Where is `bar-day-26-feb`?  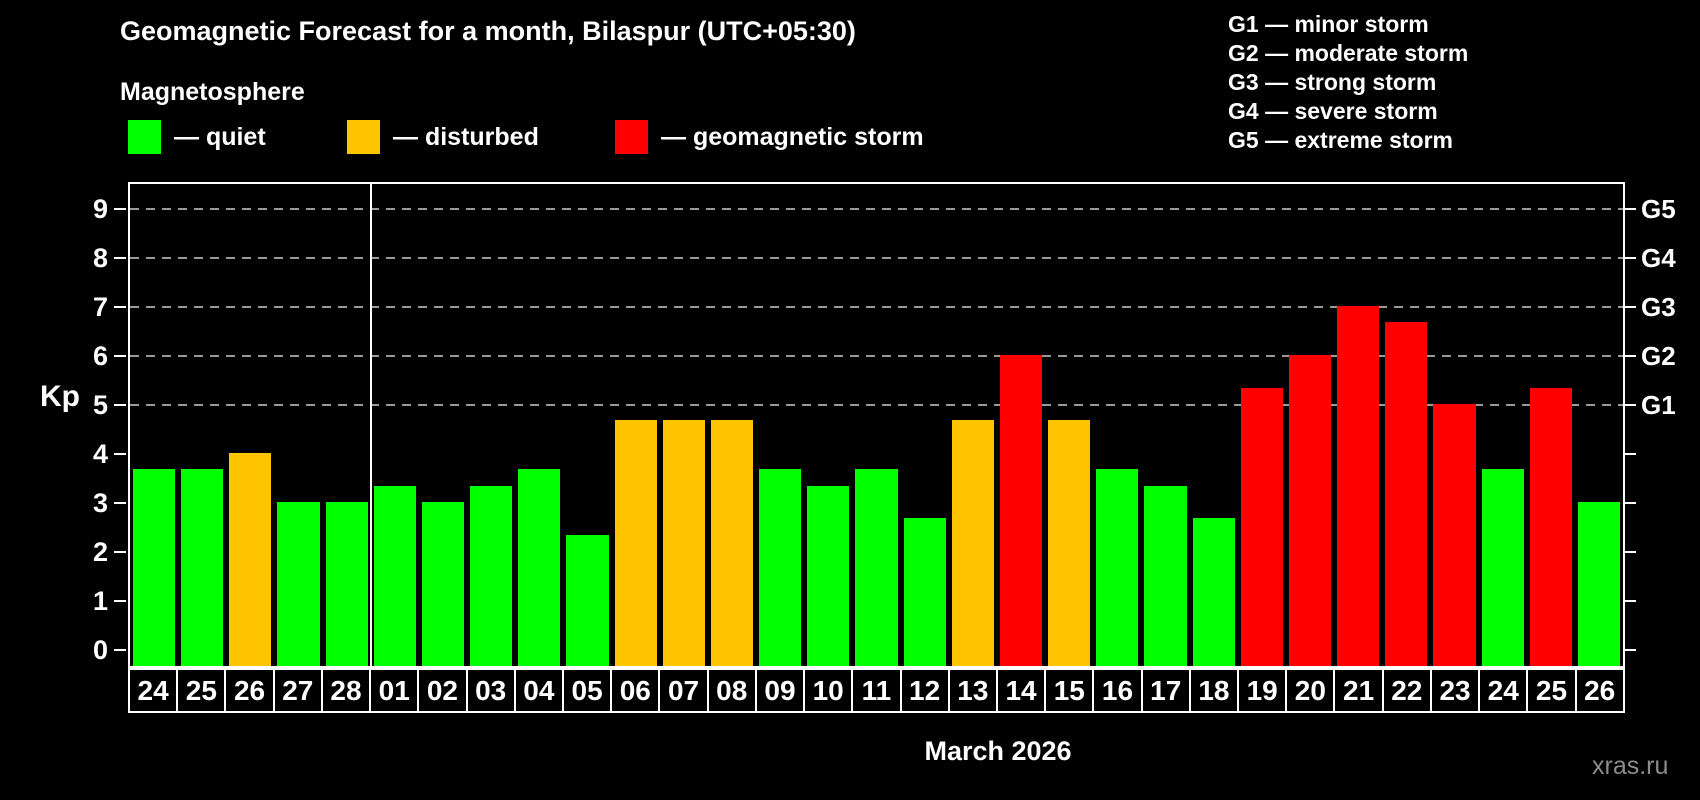
bar-day-26-feb is located at coordinates (250, 559).